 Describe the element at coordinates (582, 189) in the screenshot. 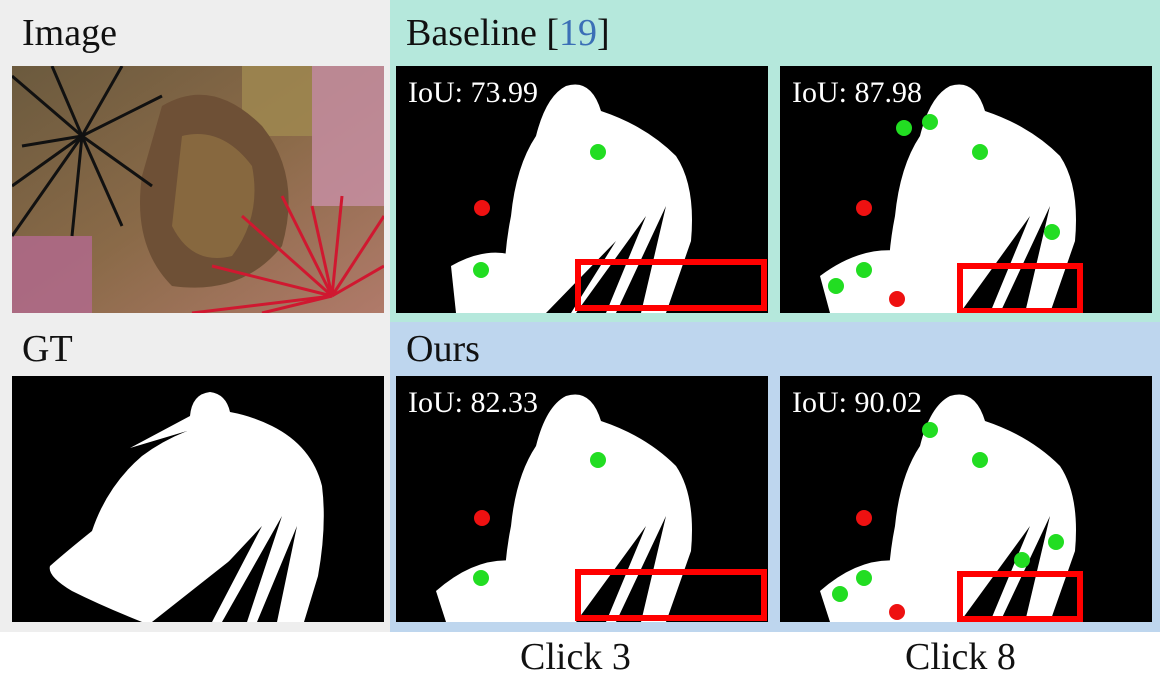

I see `baseline-click3-panel: IoU: 73.99` at that location.